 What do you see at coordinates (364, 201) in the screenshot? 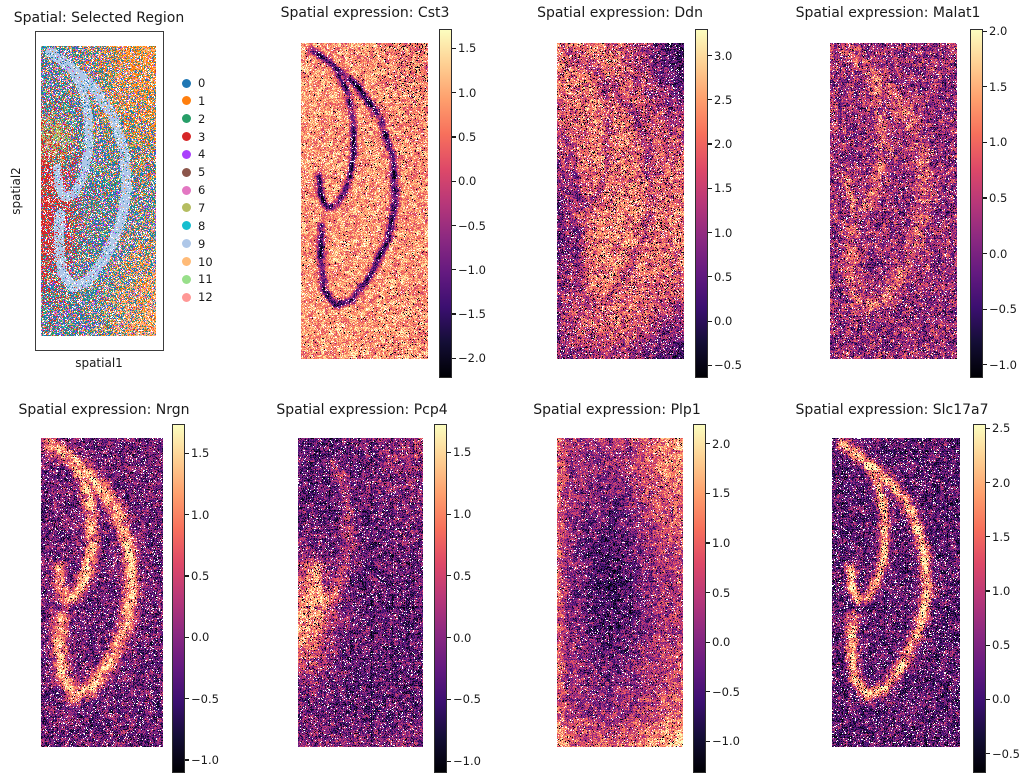
I see `spatial-expression-image-cst3` at bounding box center [364, 201].